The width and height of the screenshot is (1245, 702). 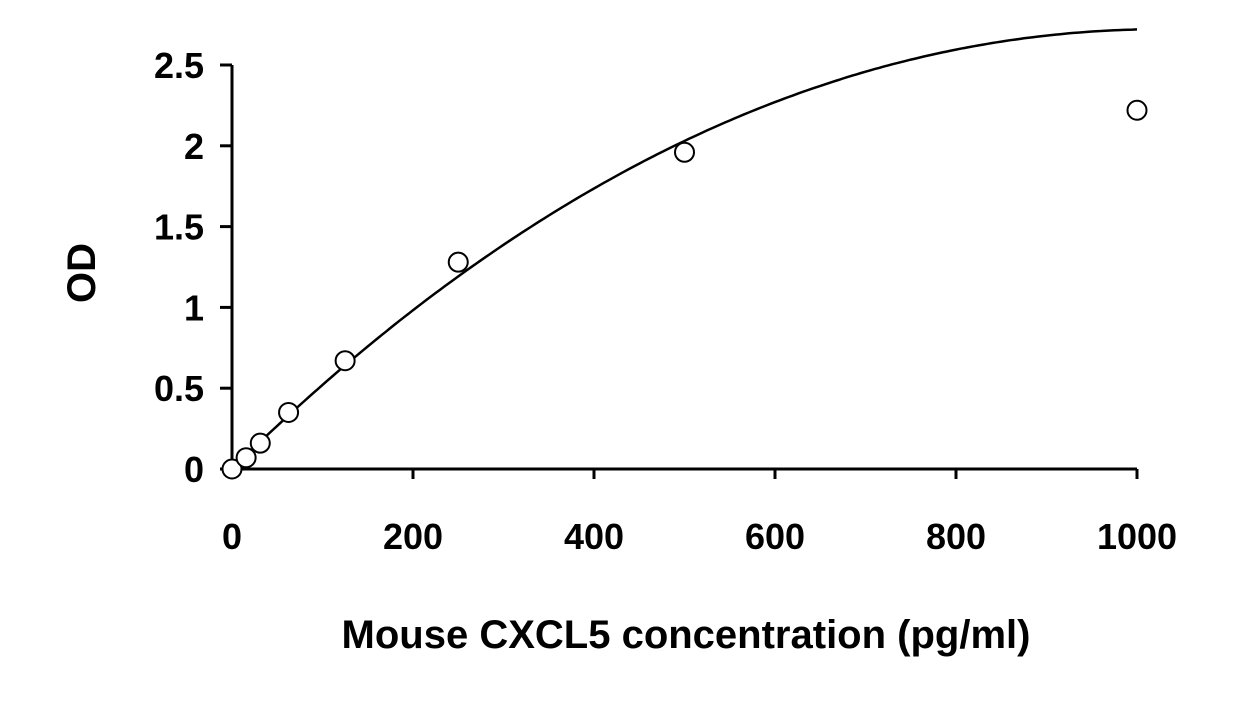 I want to click on y-tick-label: 1.5, so click(x=179, y=227).